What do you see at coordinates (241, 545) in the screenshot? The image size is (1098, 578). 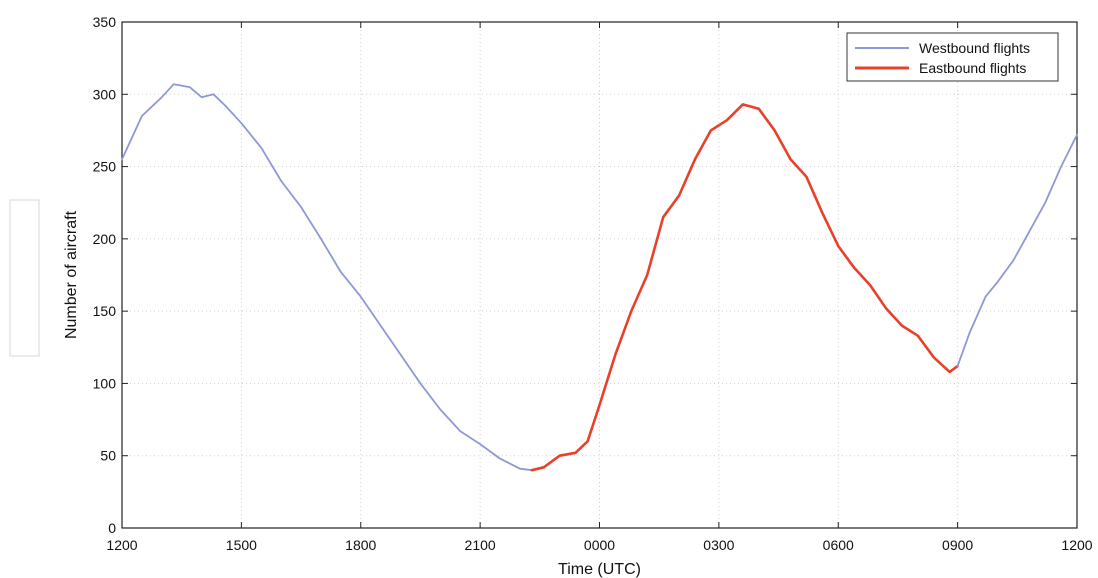 I see `x-tick-label: 1500` at bounding box center [241, 545].